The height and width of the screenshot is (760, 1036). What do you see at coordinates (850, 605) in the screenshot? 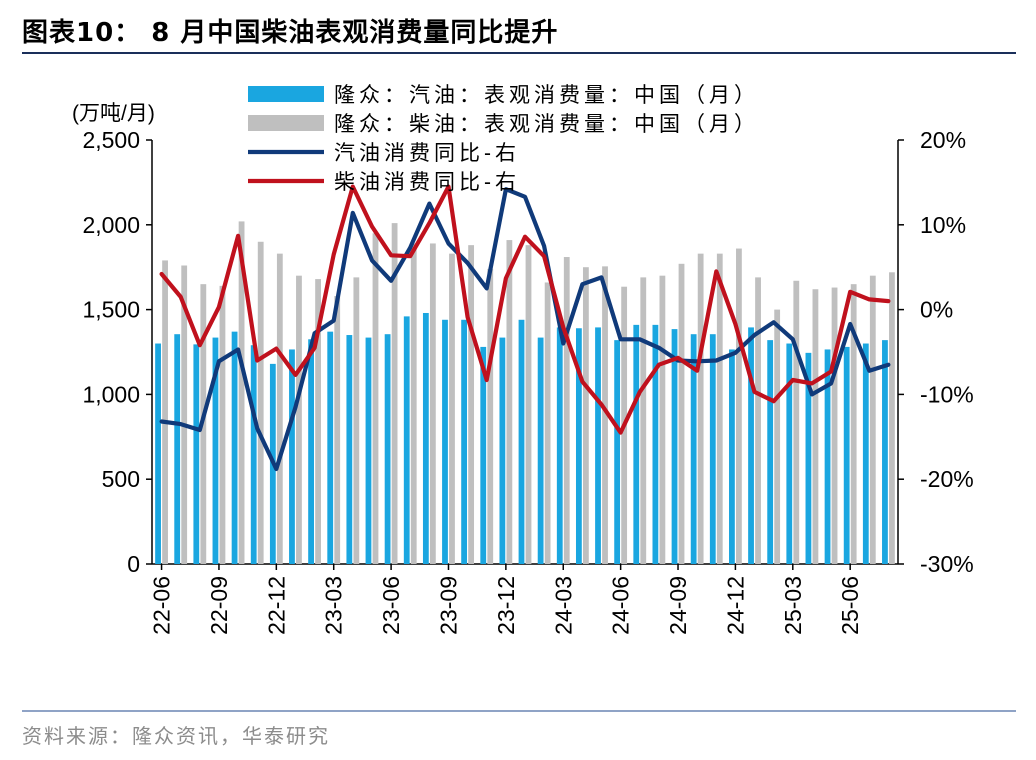
I see `x-tick-label: 25-06` at bounding box center [850, 605].